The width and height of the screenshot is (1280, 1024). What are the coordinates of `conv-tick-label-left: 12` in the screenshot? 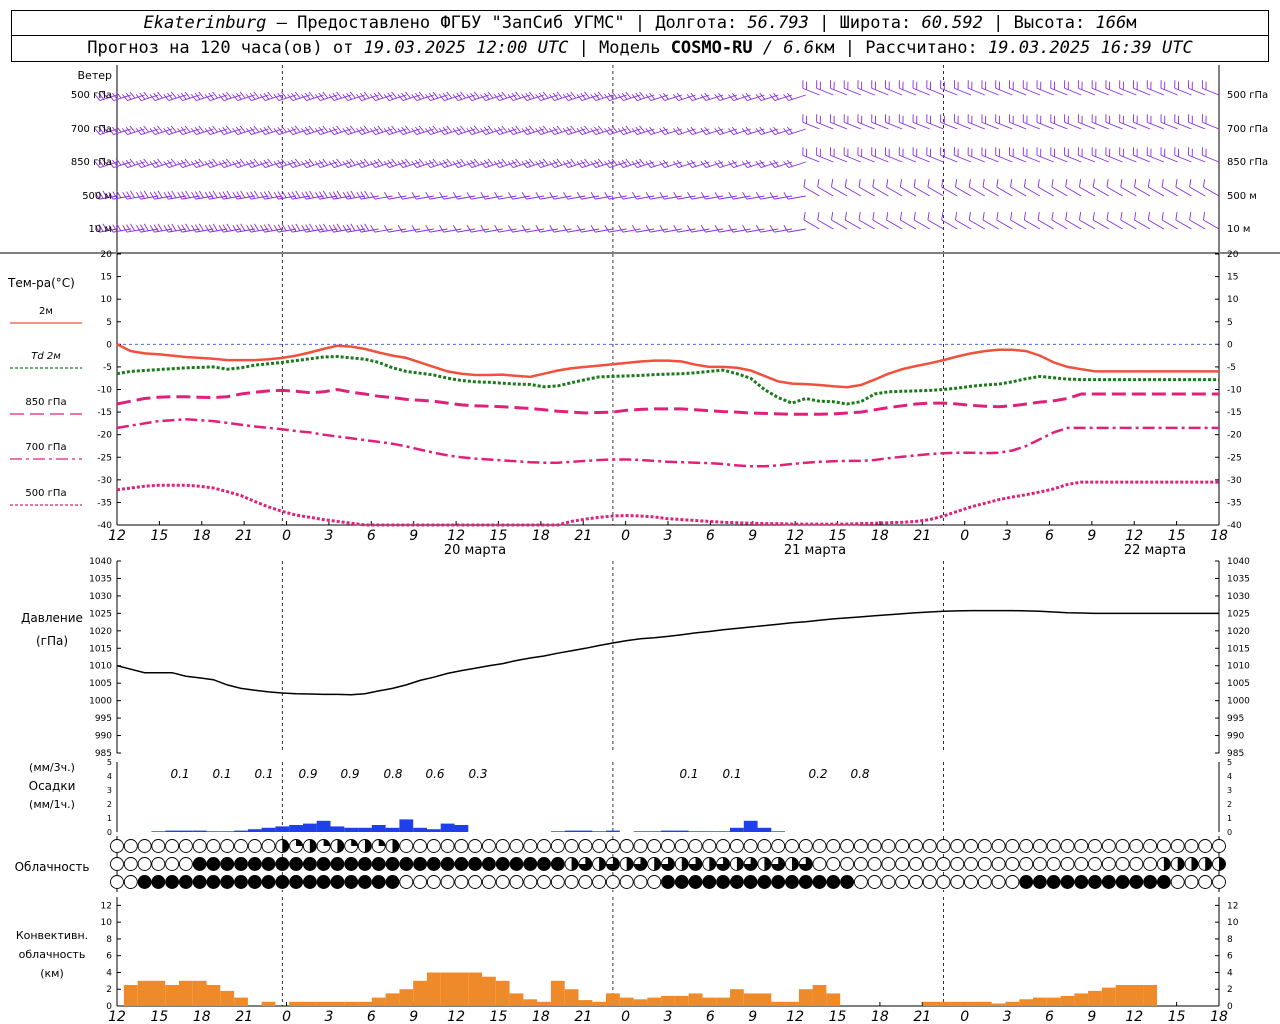 It's located at (106, 906).